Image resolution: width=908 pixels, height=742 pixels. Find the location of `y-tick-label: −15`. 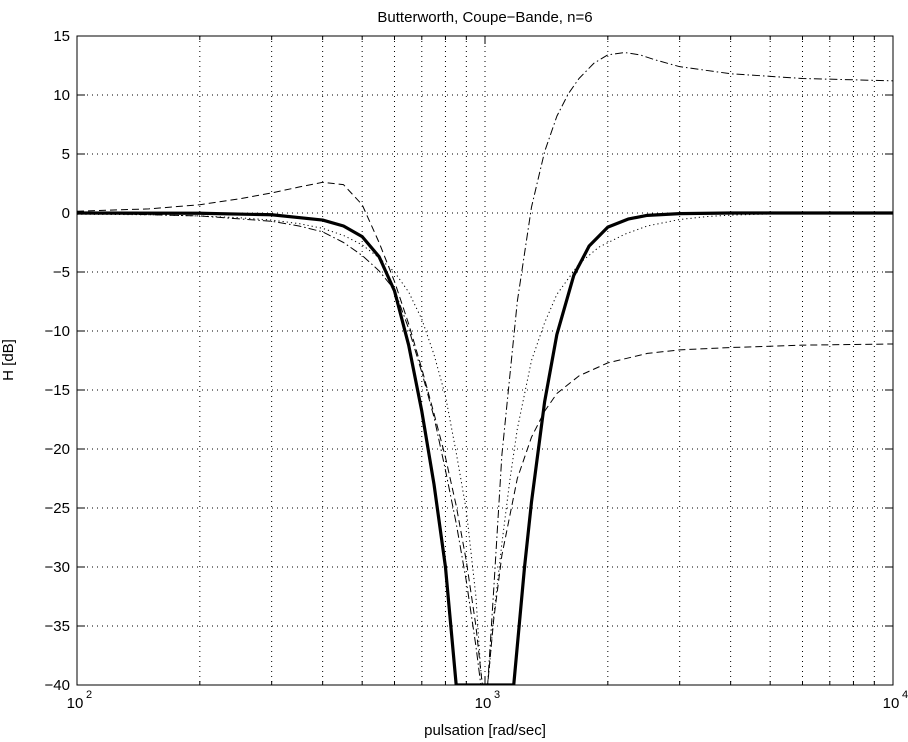

y-tick-label: −15 is located at coordinates (57, 390).